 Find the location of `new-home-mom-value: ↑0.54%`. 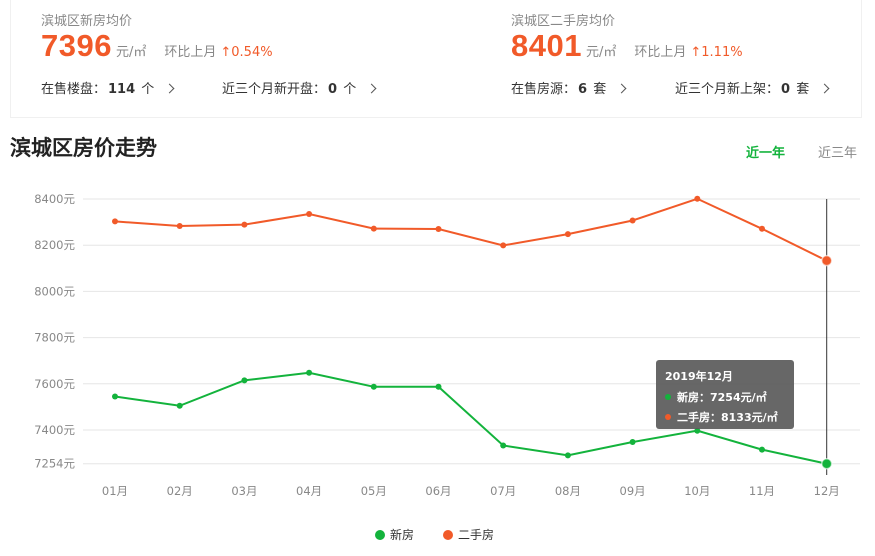

new-home-mom-value: ↑0.54% is located at coordinates (246, 52).